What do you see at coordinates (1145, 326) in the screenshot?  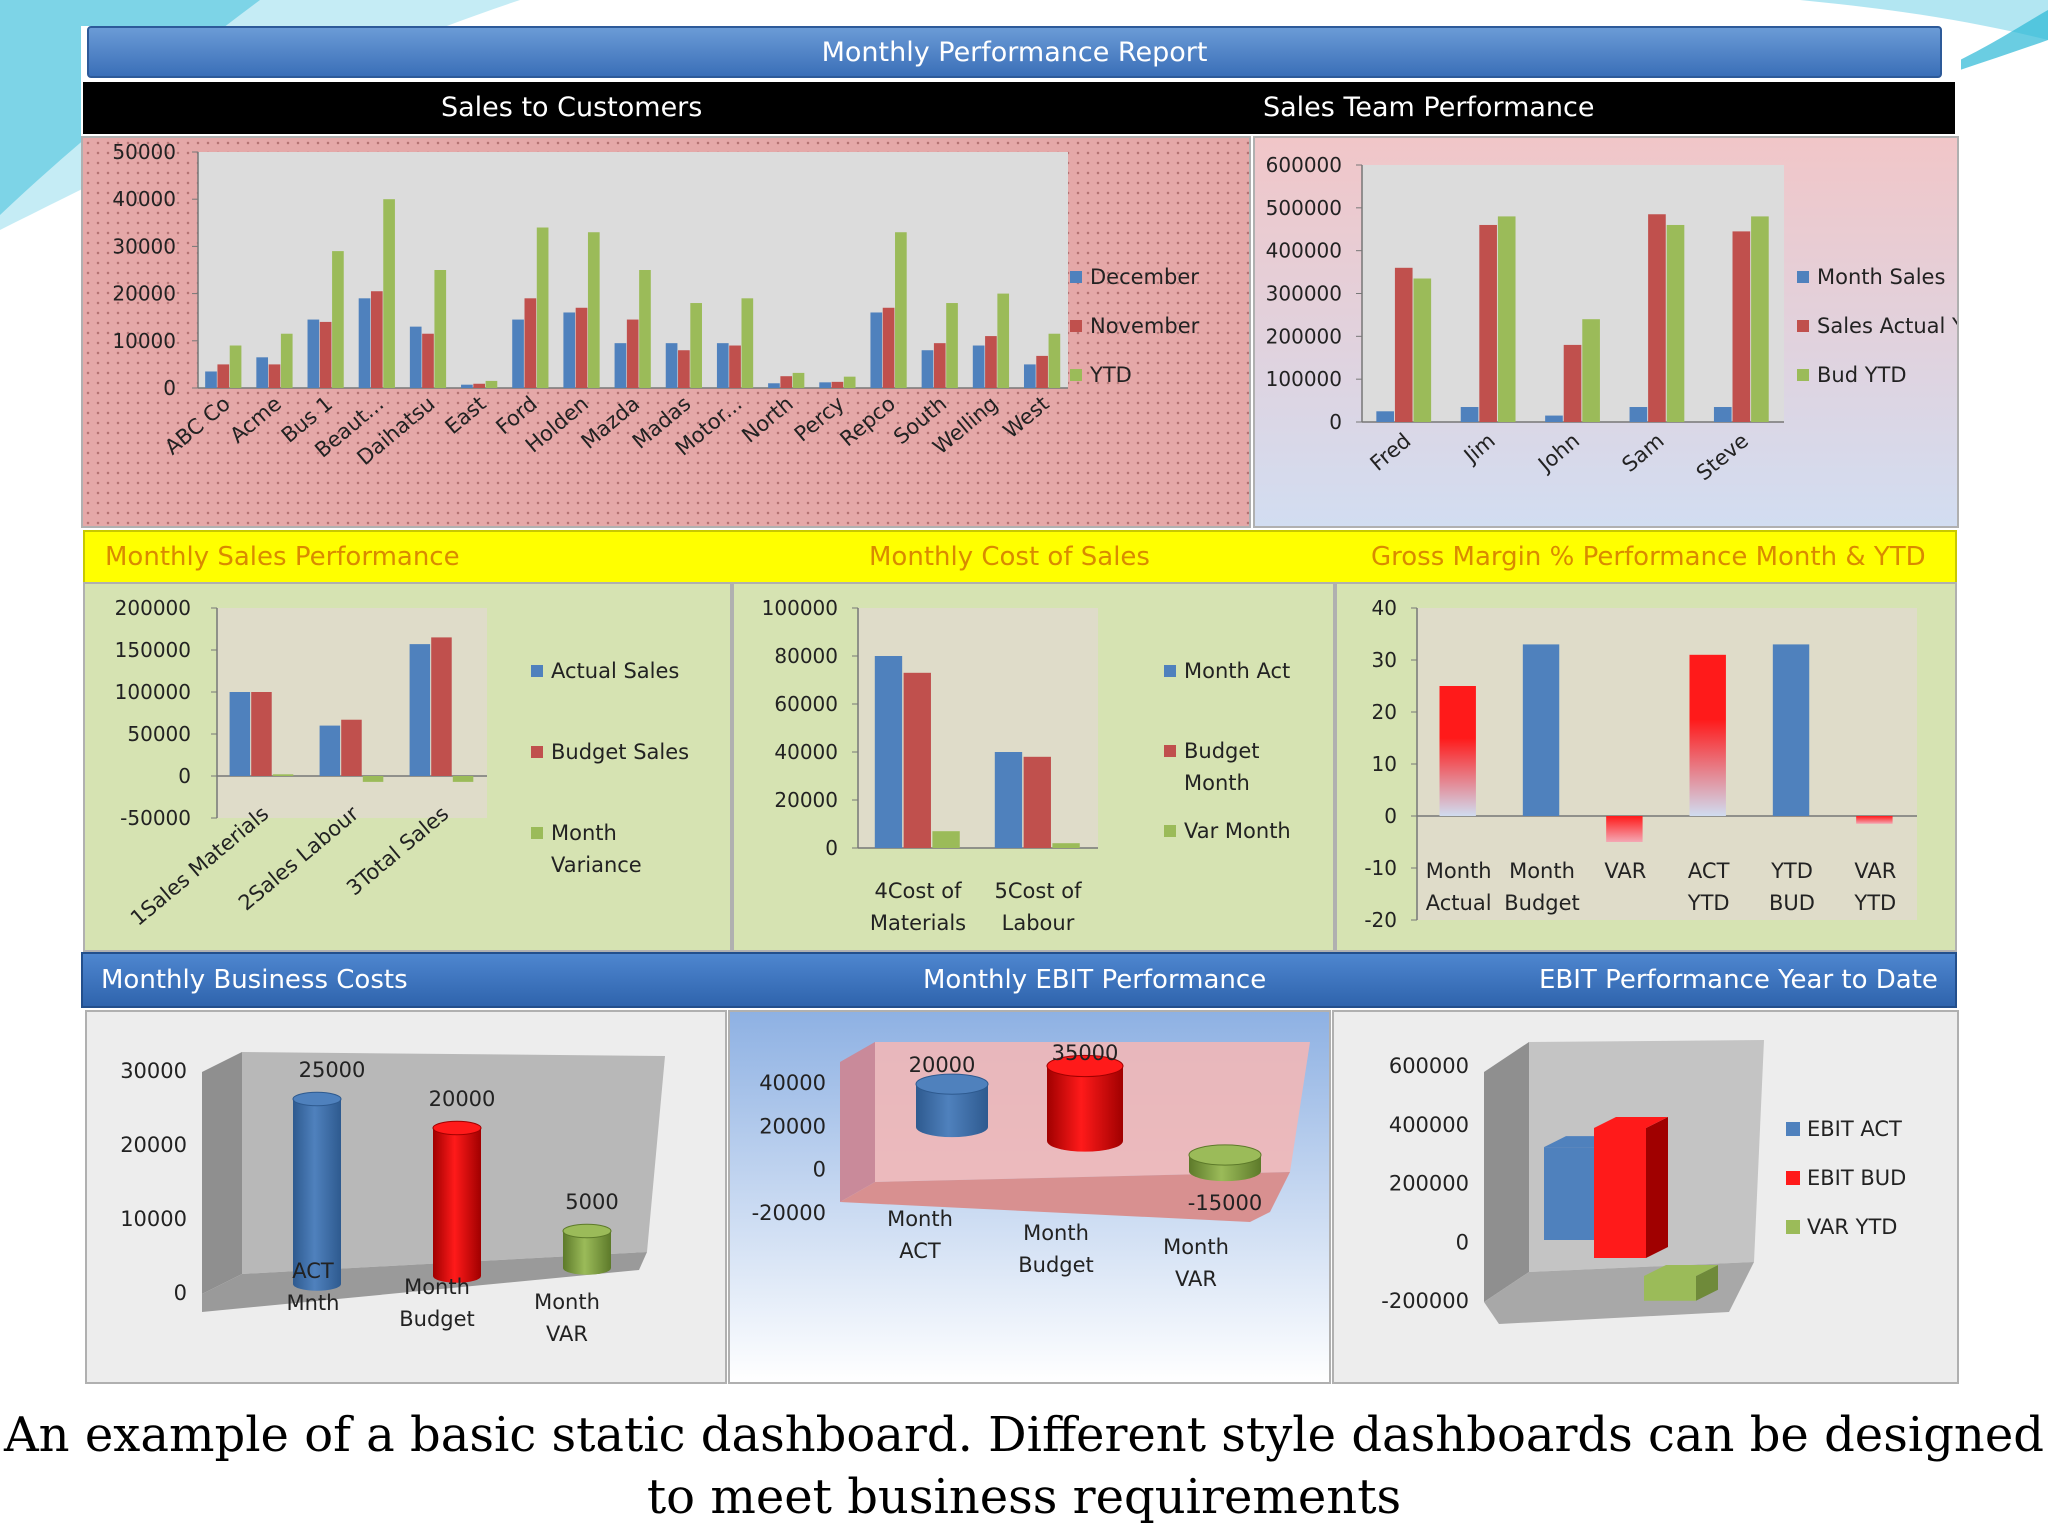 I see `legend-label: November` at bounding box center [1145, 326].